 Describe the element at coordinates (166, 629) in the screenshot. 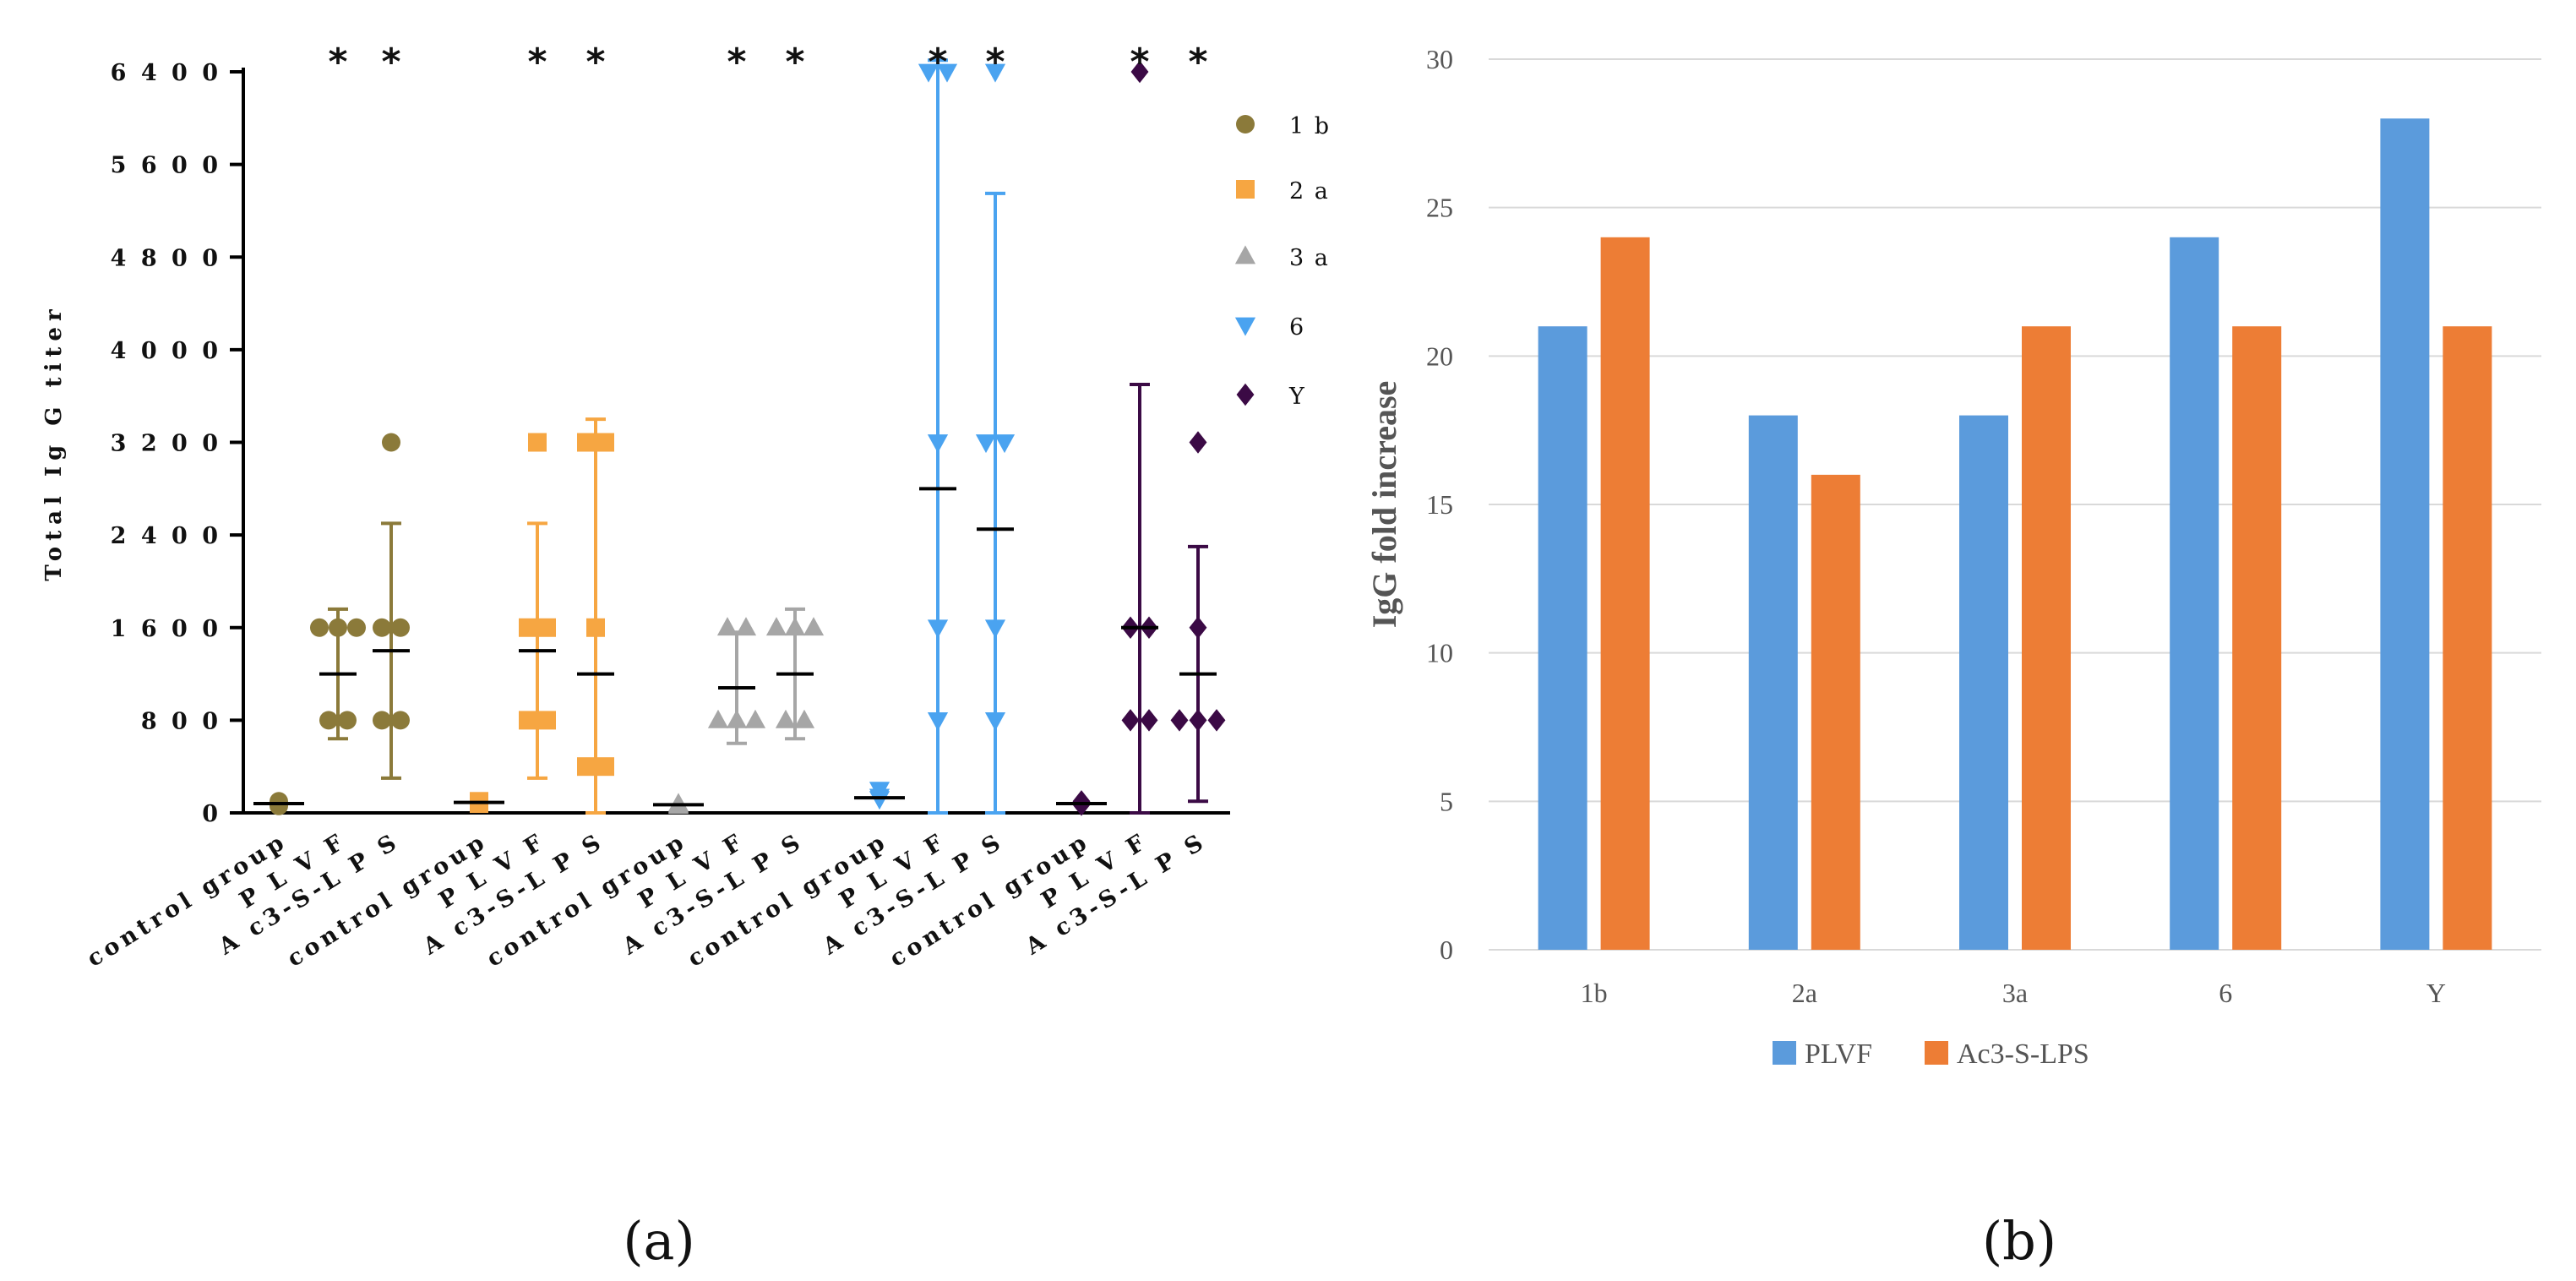

I see `y-tick-label: 1 6 0 0` at that location.